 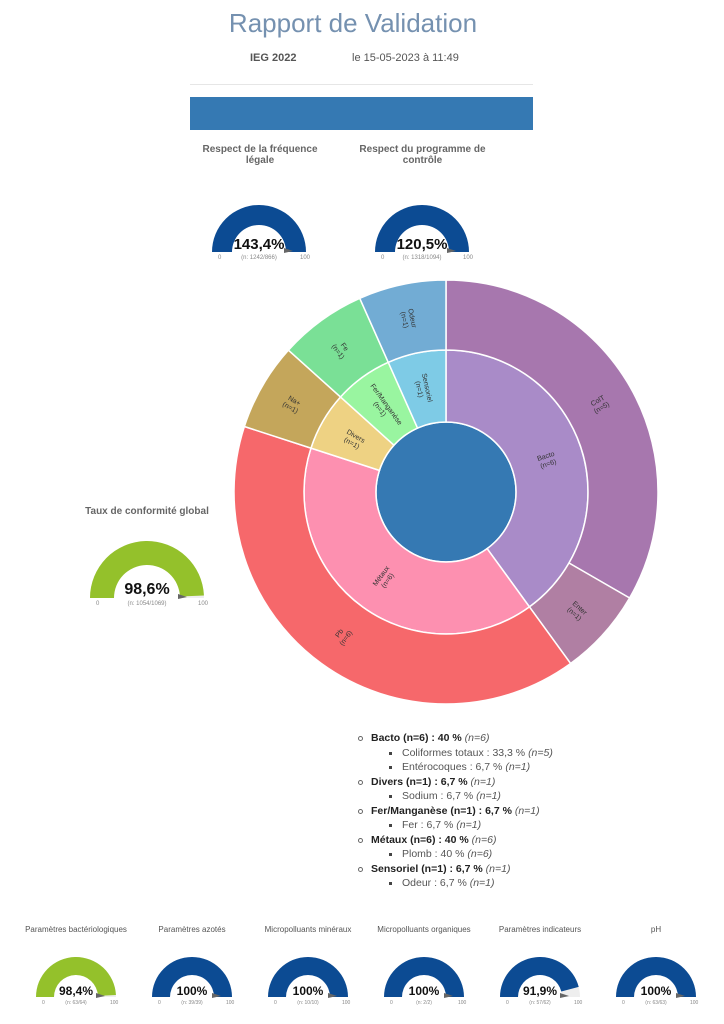 I want to click on legend-group: Sensoriel (n=1) : 6,7 % (n=1), so click(x=455, y=869).